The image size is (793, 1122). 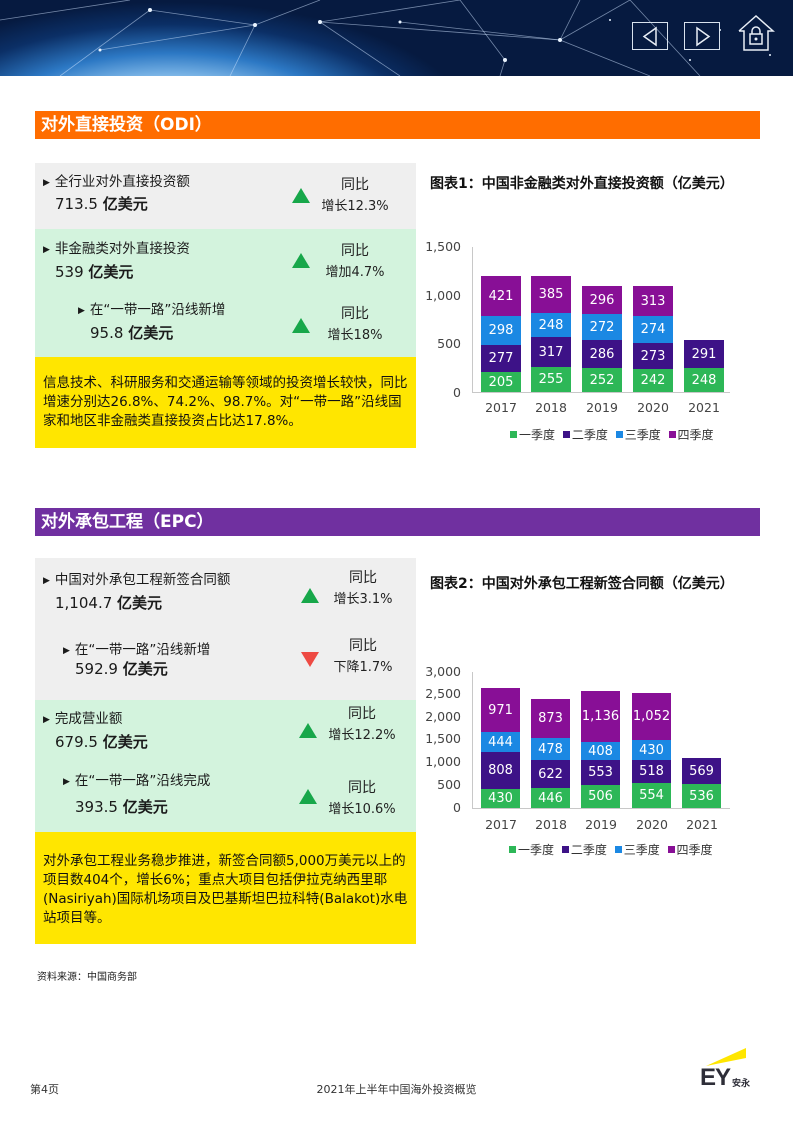 What do you see at coordinates (551, 407) in the screenshot?
I see `x-tick: 2018` at bounding box center [551, 407].